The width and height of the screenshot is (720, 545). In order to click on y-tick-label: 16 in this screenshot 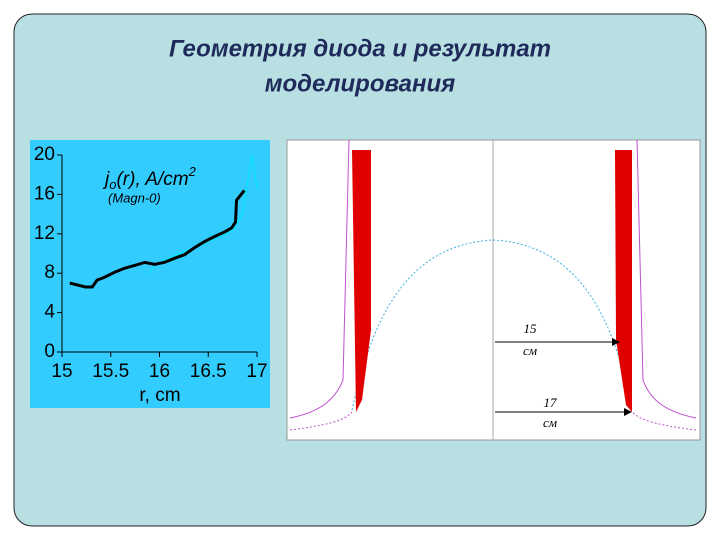, I will do `click(44, 193)`.